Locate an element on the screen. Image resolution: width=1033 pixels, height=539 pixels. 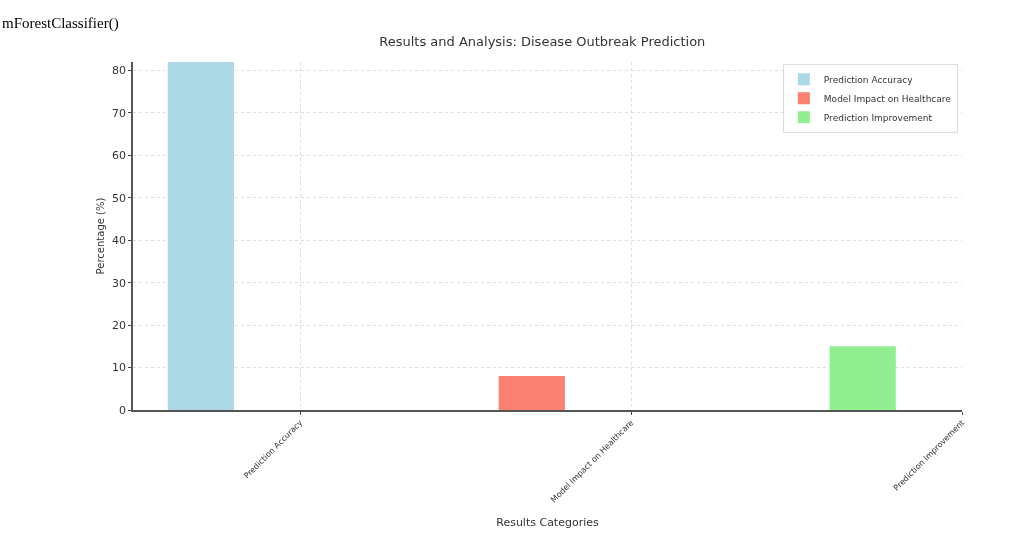
y-tick-label: 70 is located at coordinates (119, 113).